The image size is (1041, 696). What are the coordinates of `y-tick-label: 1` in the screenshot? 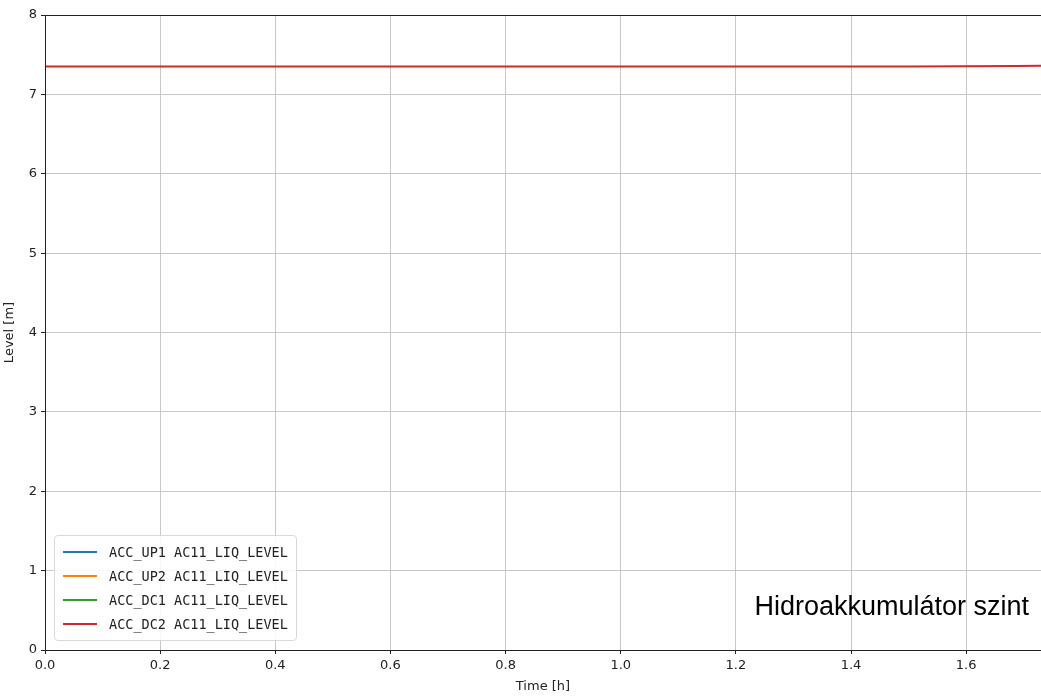 It's located at (32, 569).